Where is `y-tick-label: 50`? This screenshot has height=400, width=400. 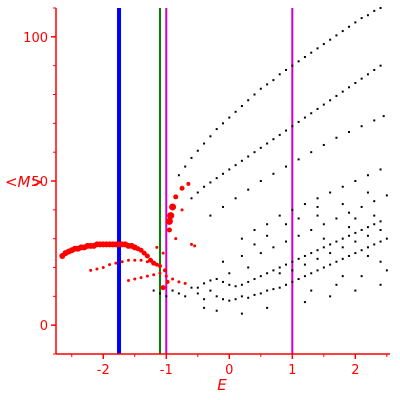
y-tick-label: 50 is located at coordinates (39, 182).